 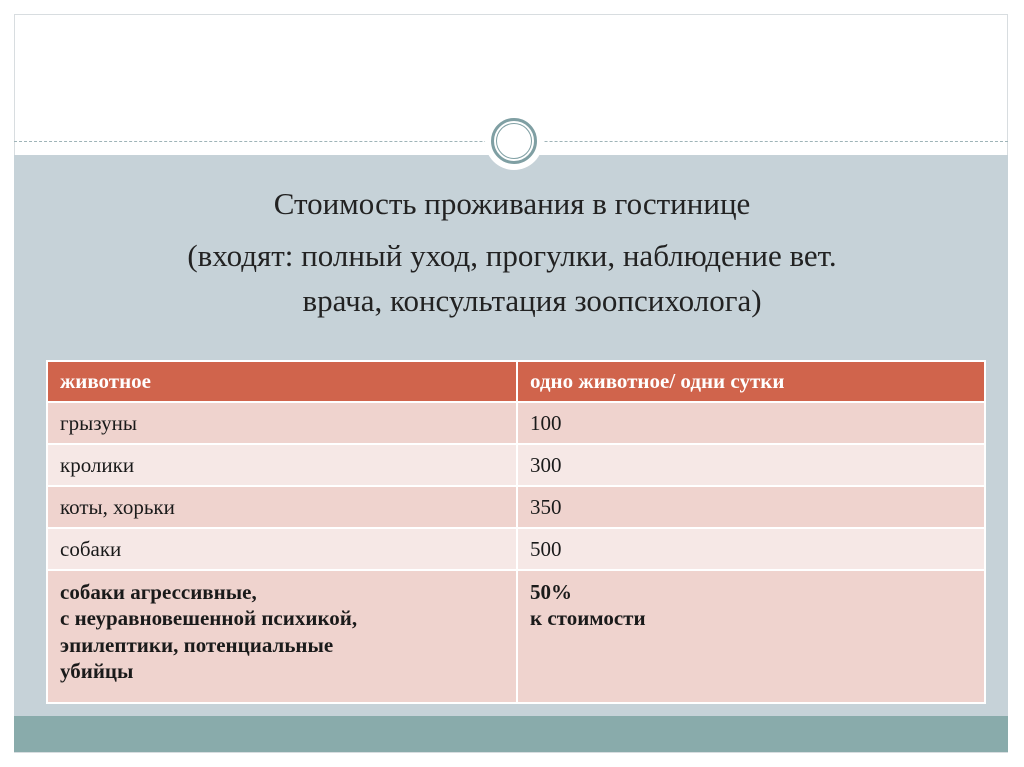 I want to click on table-row: коты, хорьки 350, so click(x=516, y=507).